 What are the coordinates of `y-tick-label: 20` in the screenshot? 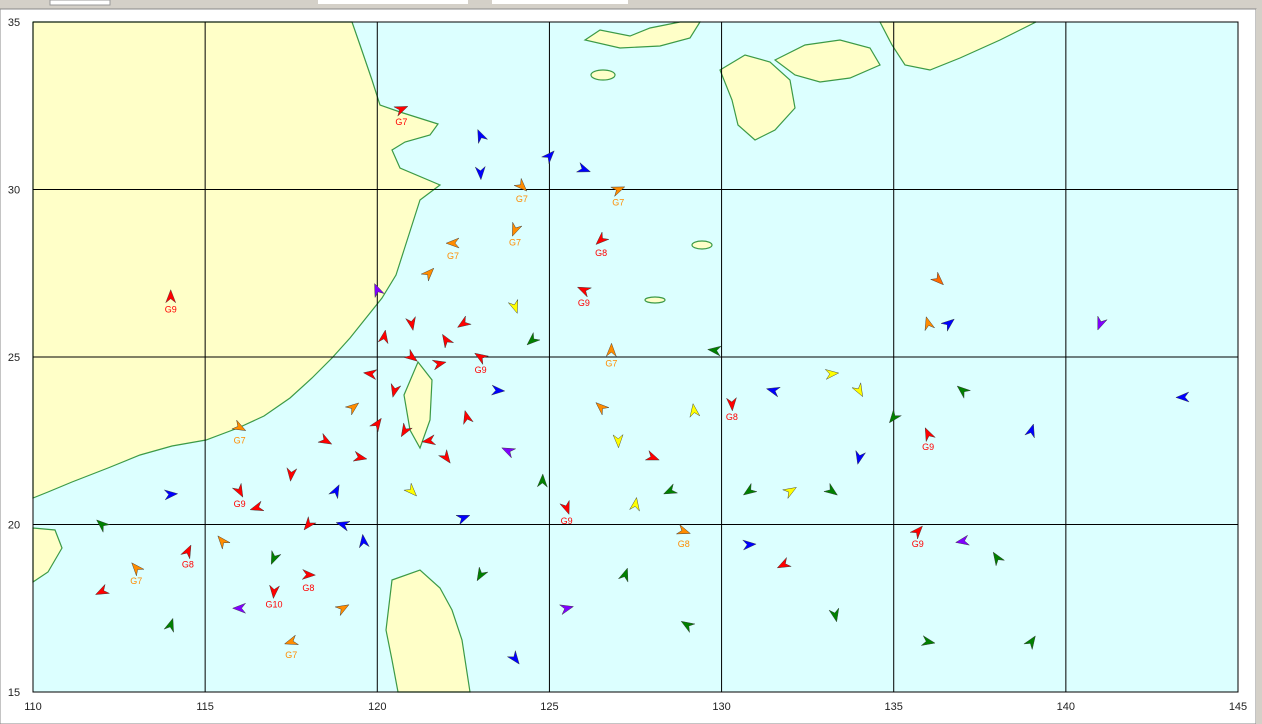 It's located at (14, 526).